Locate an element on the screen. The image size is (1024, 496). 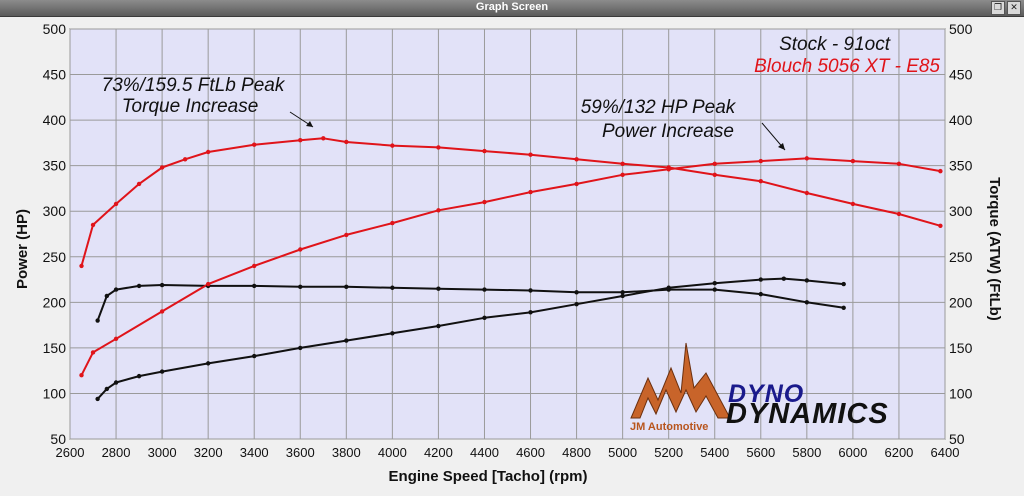
y-tick-label-left: 450 is located at coordinates (55, 75).